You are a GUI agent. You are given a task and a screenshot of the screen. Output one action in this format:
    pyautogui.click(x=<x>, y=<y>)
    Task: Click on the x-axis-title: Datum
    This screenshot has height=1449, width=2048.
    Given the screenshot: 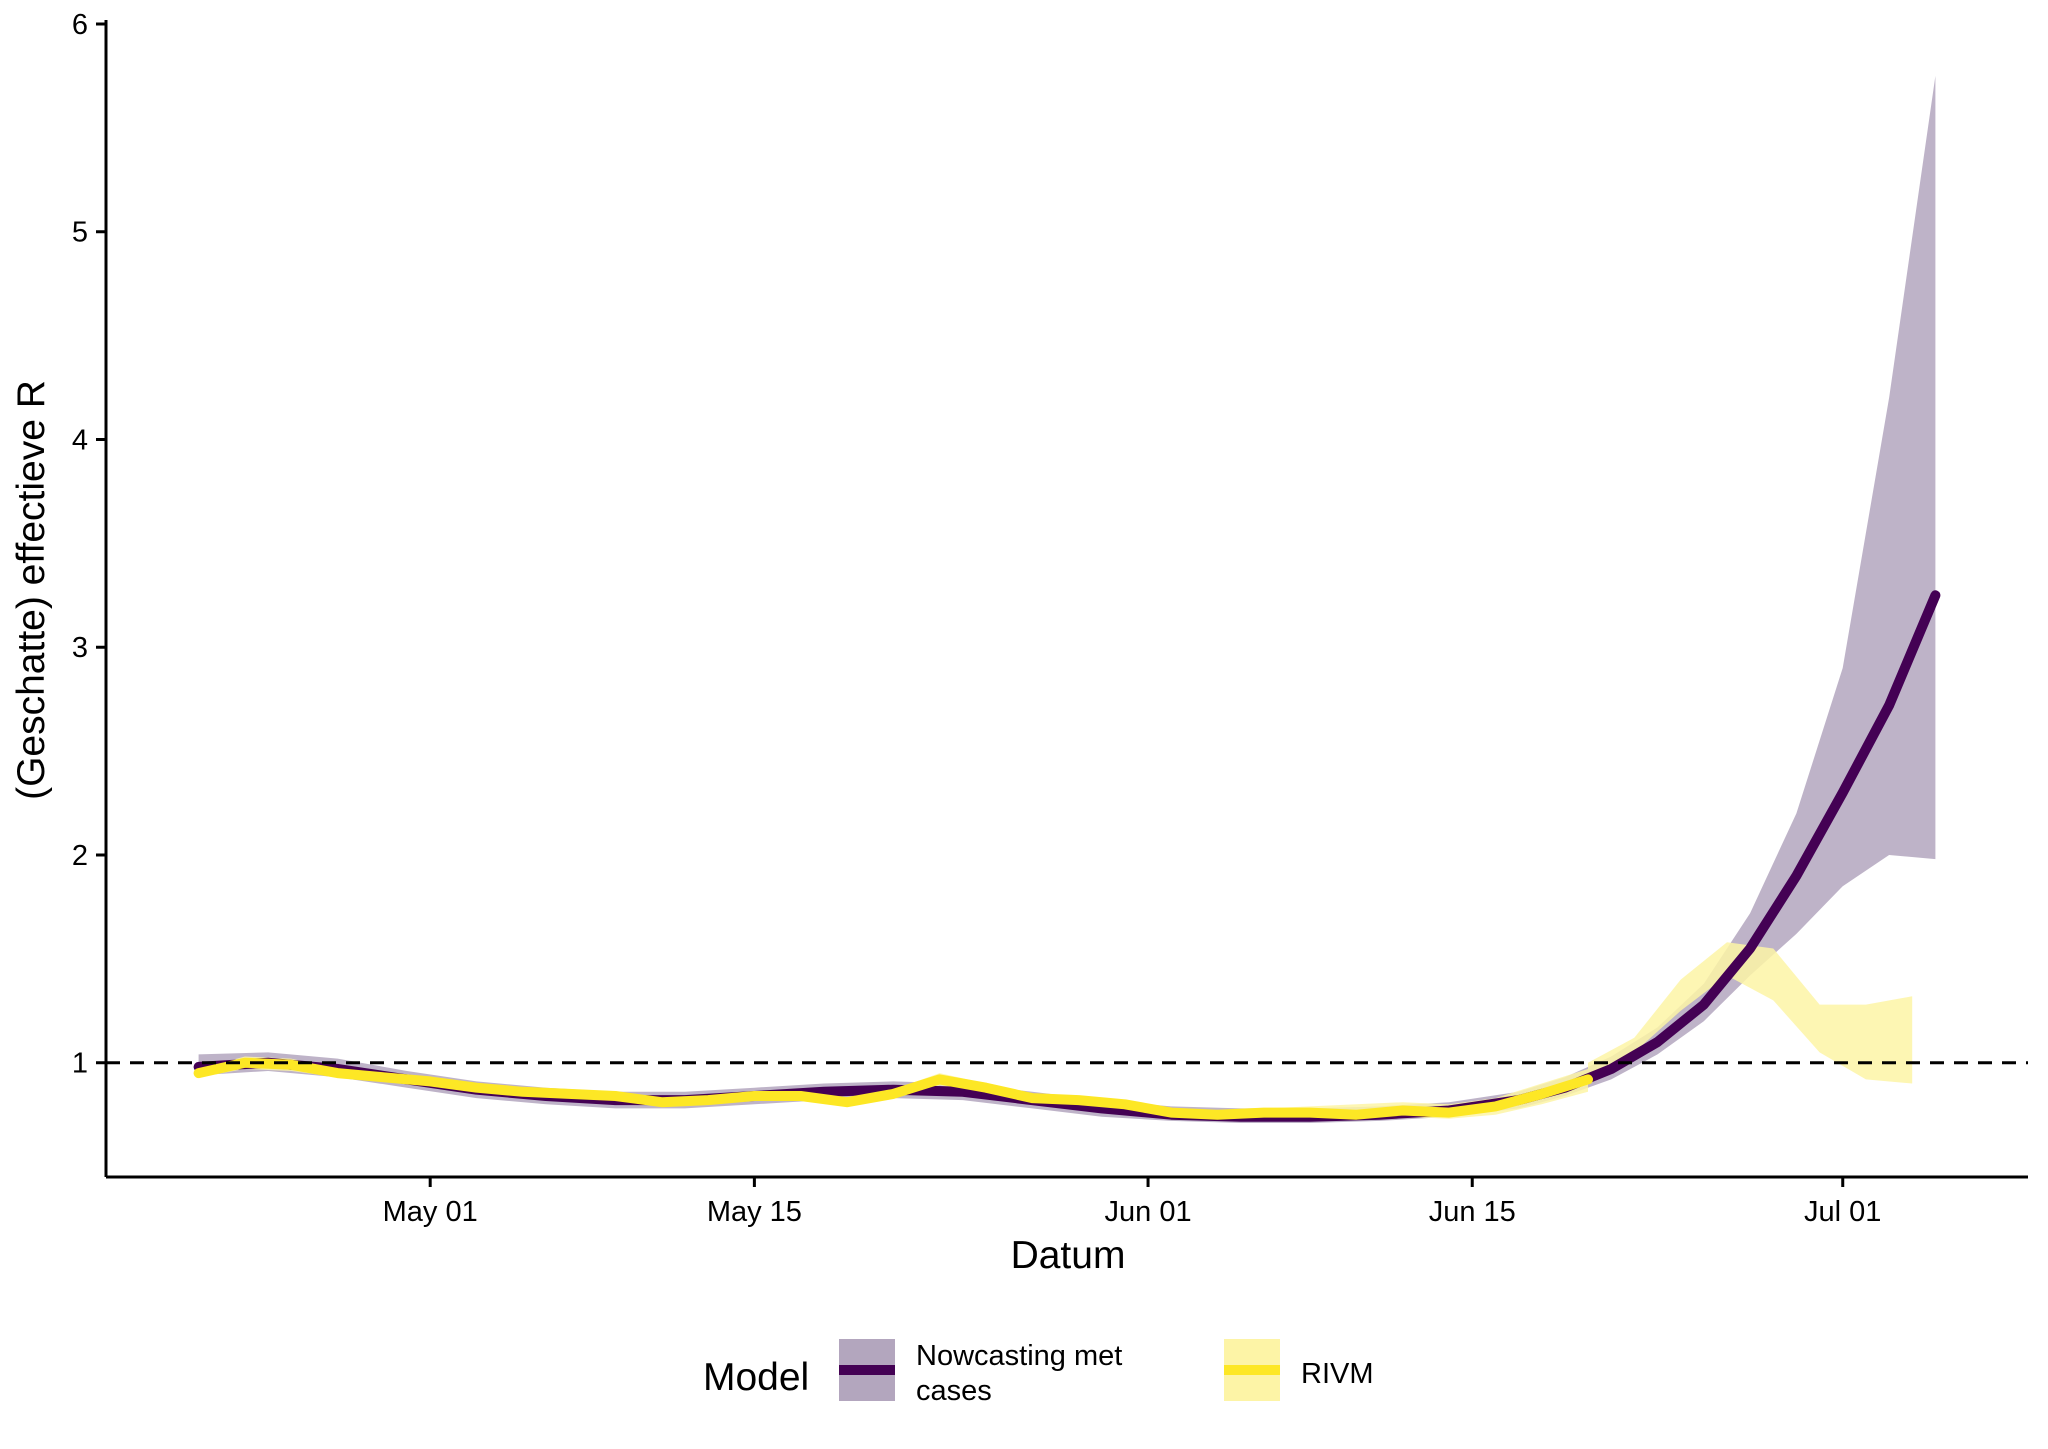 What is the action you would take?
    pyautogui.click(x=1068, y=1255)
    